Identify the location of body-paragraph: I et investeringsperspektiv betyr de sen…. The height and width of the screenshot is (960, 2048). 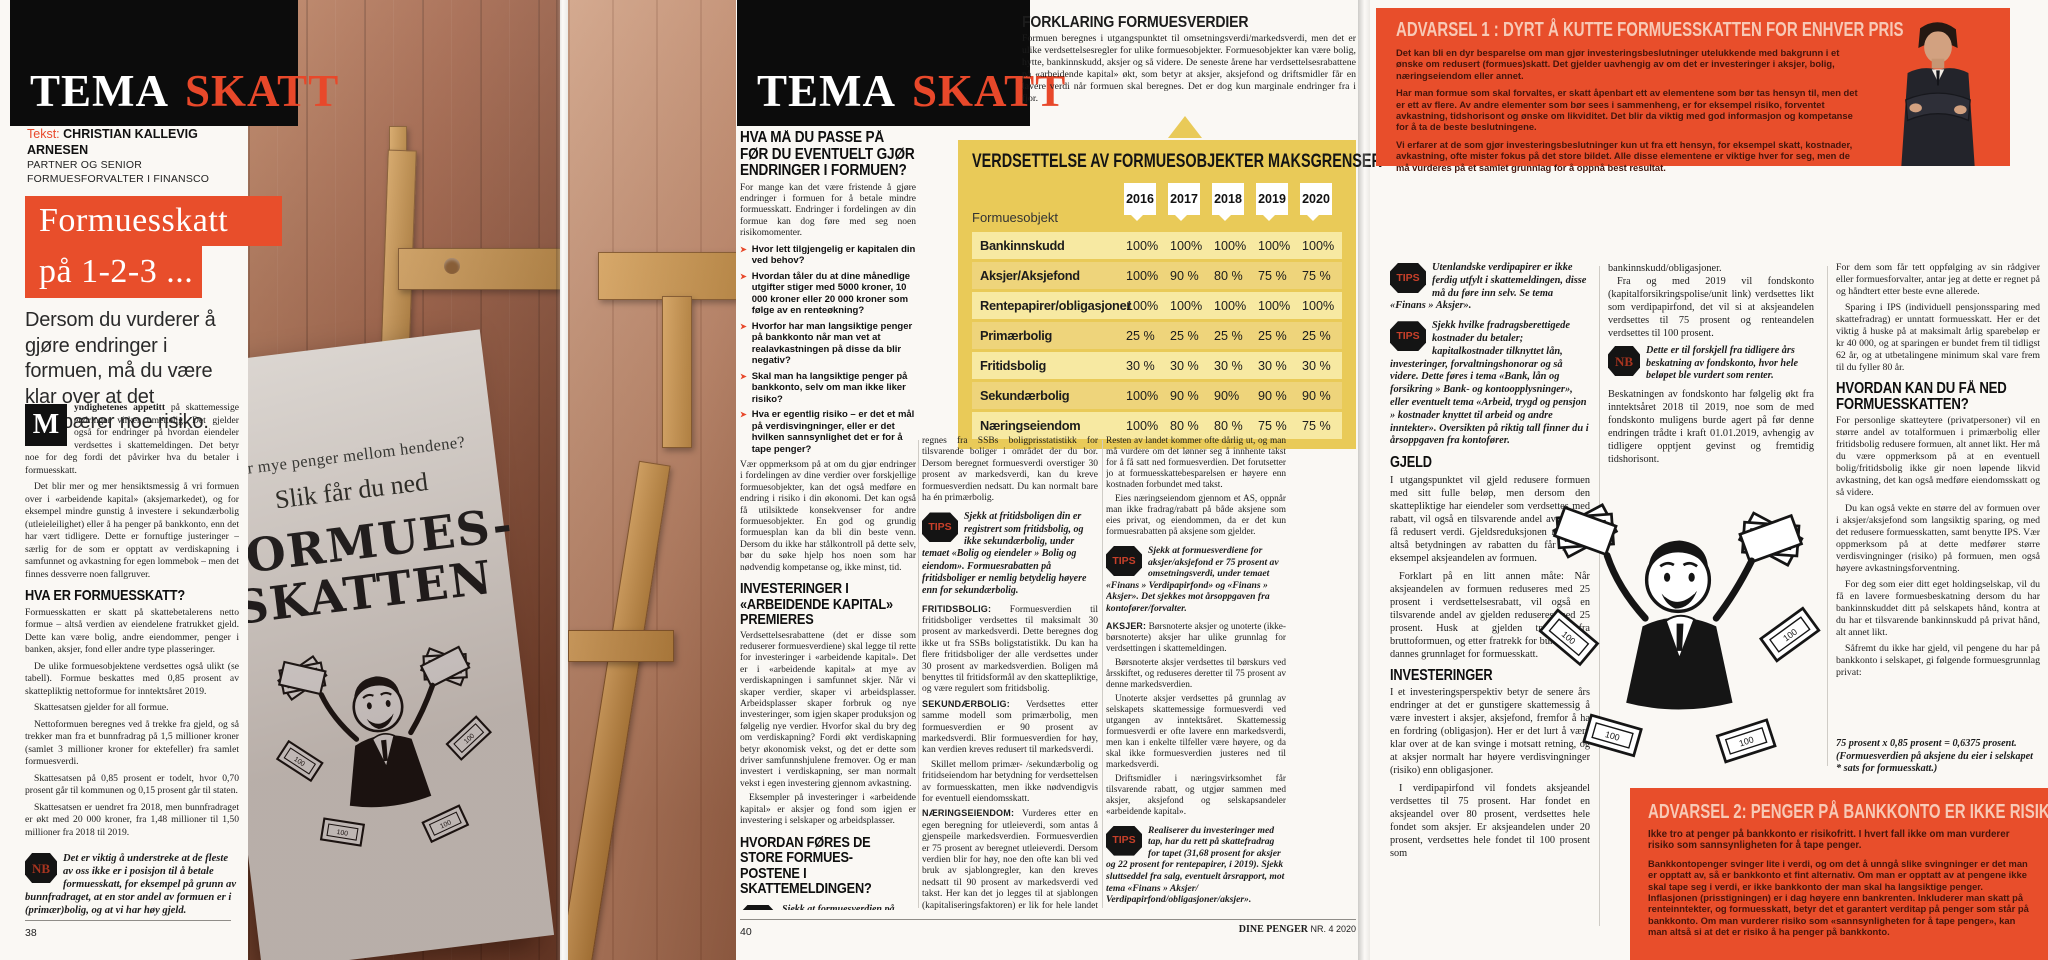
(1490, 732).